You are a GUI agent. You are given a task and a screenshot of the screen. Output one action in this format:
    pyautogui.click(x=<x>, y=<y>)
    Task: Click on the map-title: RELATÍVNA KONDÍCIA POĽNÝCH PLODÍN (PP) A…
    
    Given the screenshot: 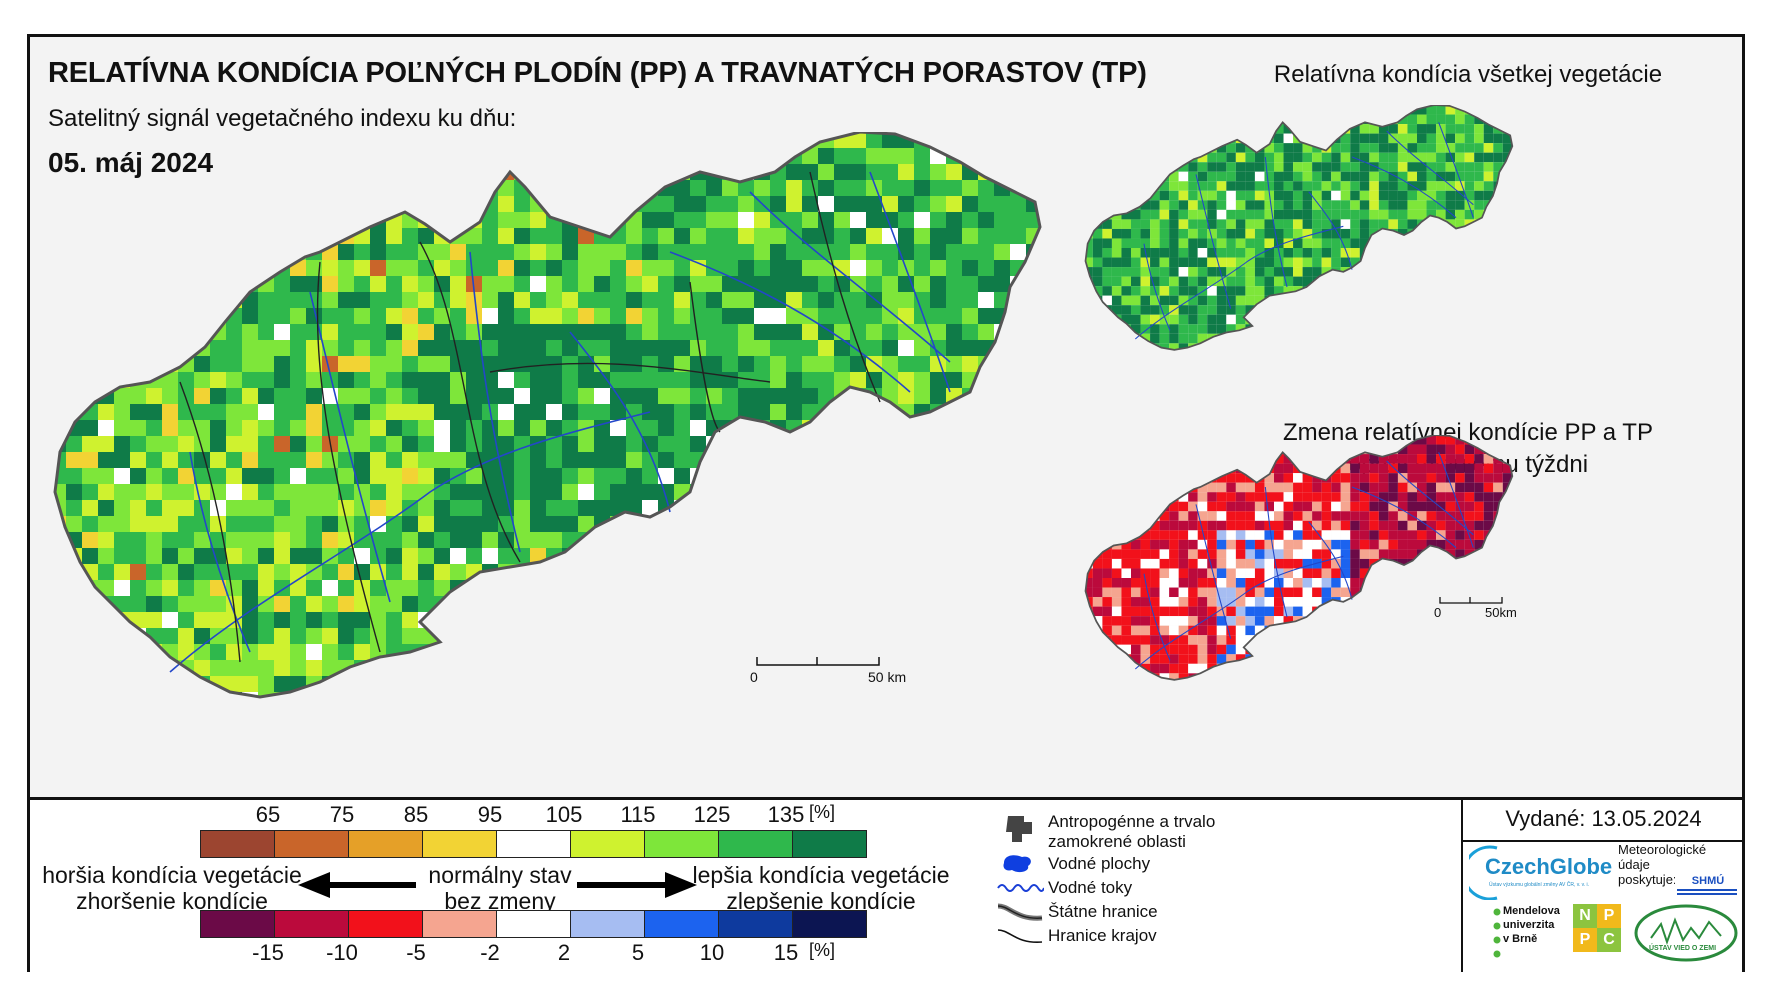 What is the action you would take?
    pyautogui.click(x=597, y=73)
    